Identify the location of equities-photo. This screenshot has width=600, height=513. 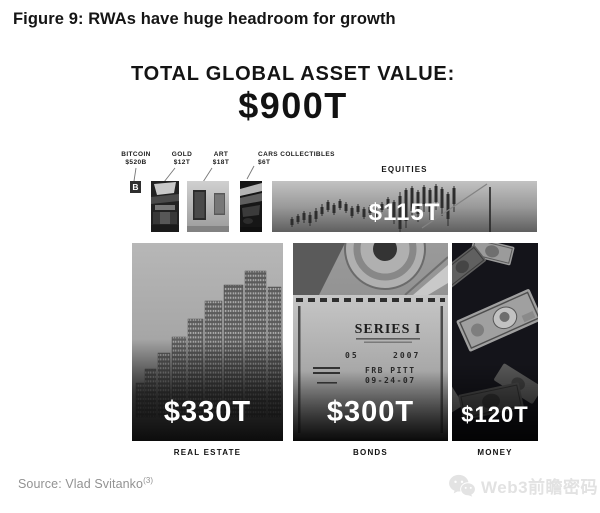
(404, 206).